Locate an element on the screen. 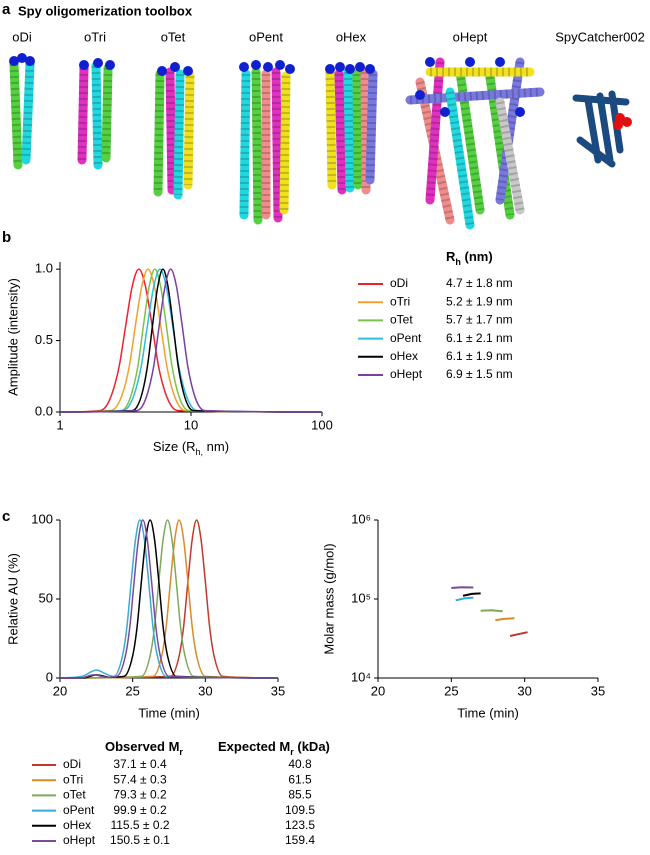 Image resolution: width=650 pixels, height=855 pixels. x-tick-label: 20 is located at coordinates (60, 690).